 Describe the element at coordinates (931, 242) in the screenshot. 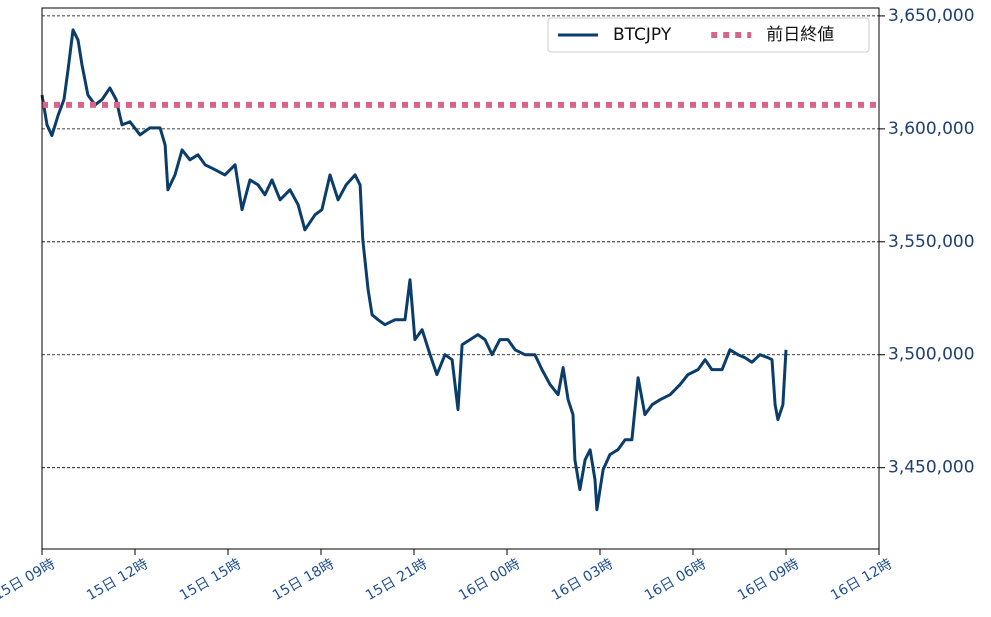

I see `y-tick-label: 3,550,000` at that location.